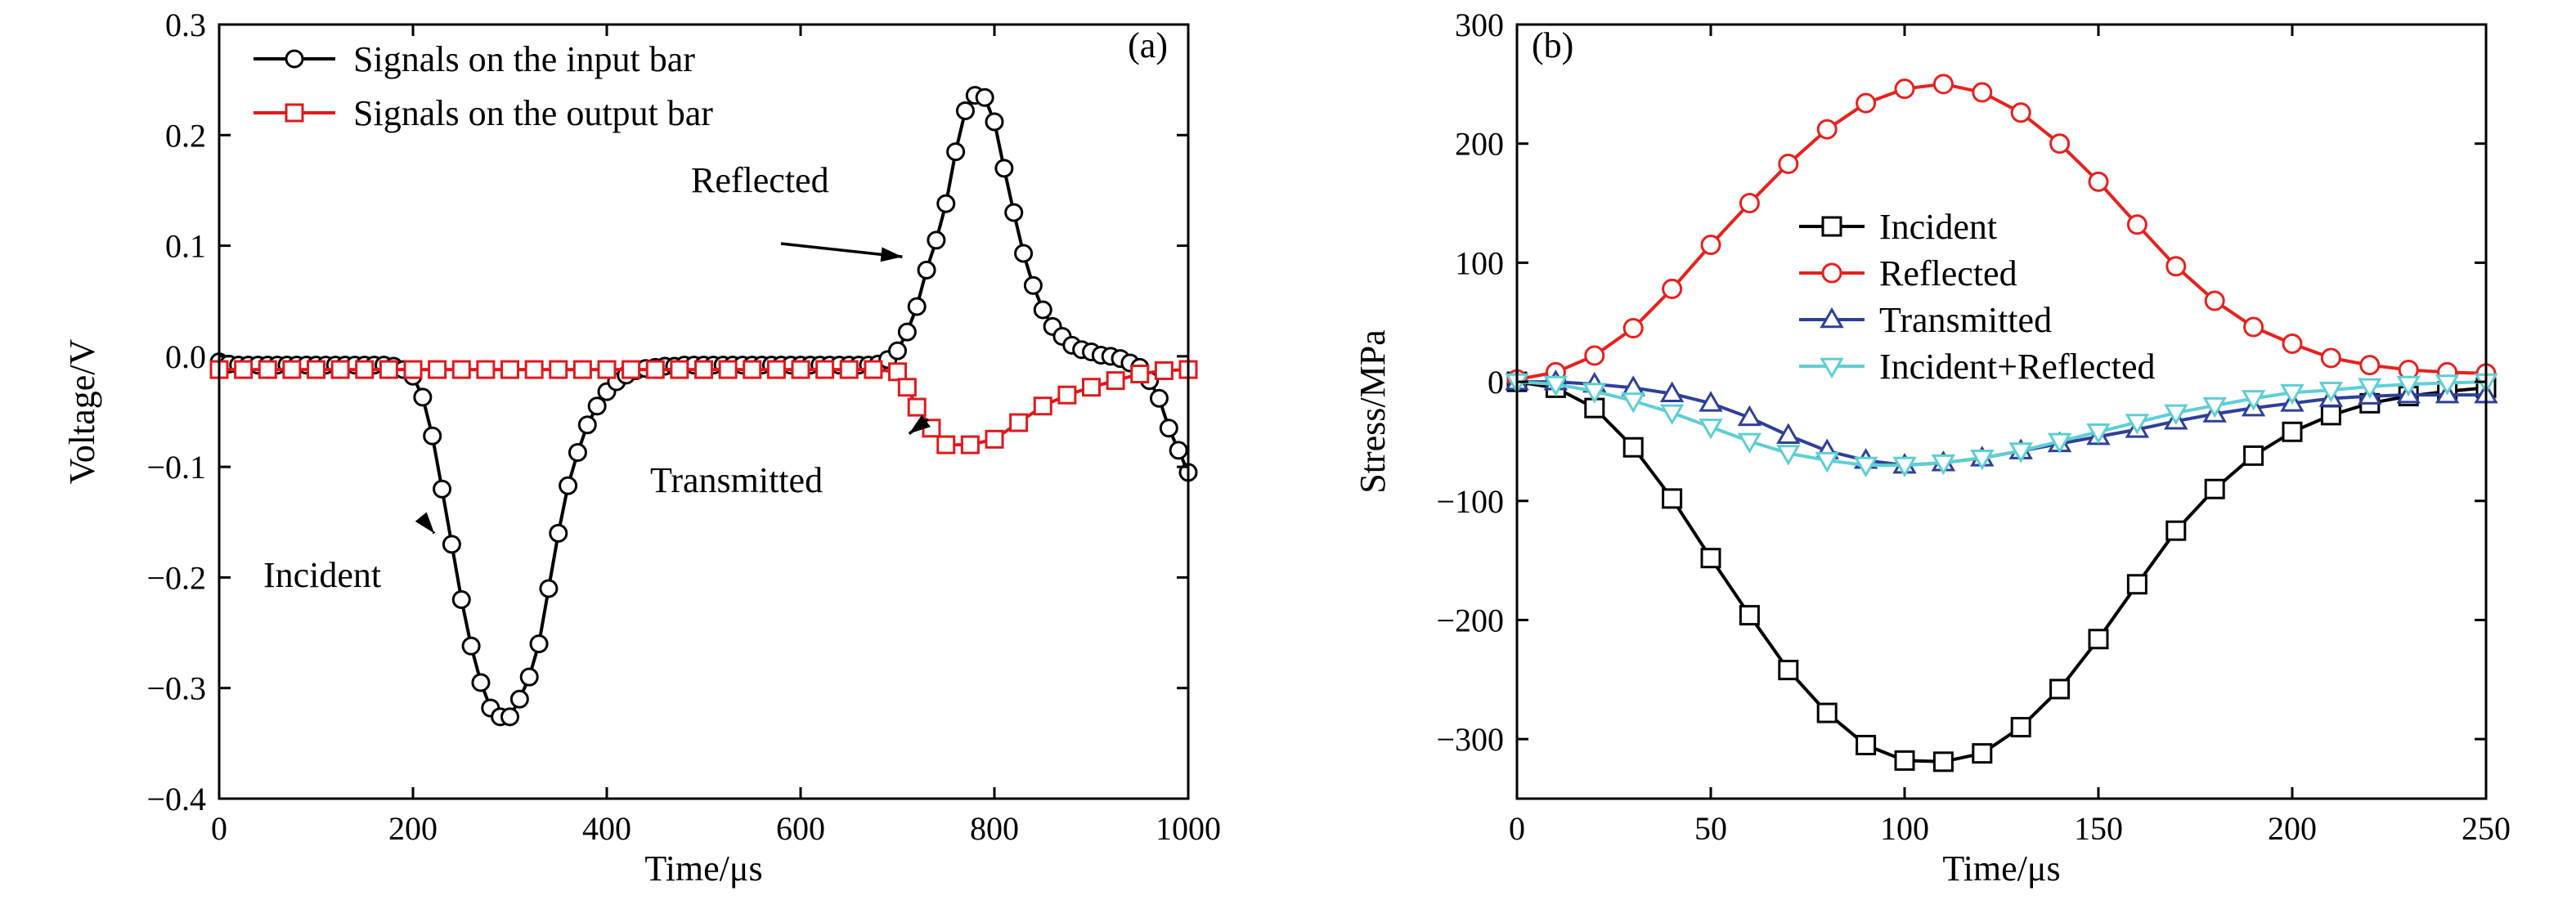  I want to click on y-tick-label: 200, so click(1480, 145).